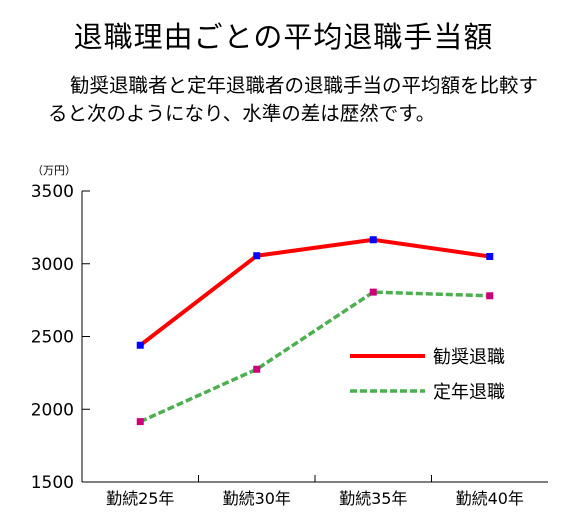 This screenshot has height=524, width=567. Describe the element at coordinates (54, 170) in the screenshot. I see `y-axis-unit-label: （万円）` at that location.